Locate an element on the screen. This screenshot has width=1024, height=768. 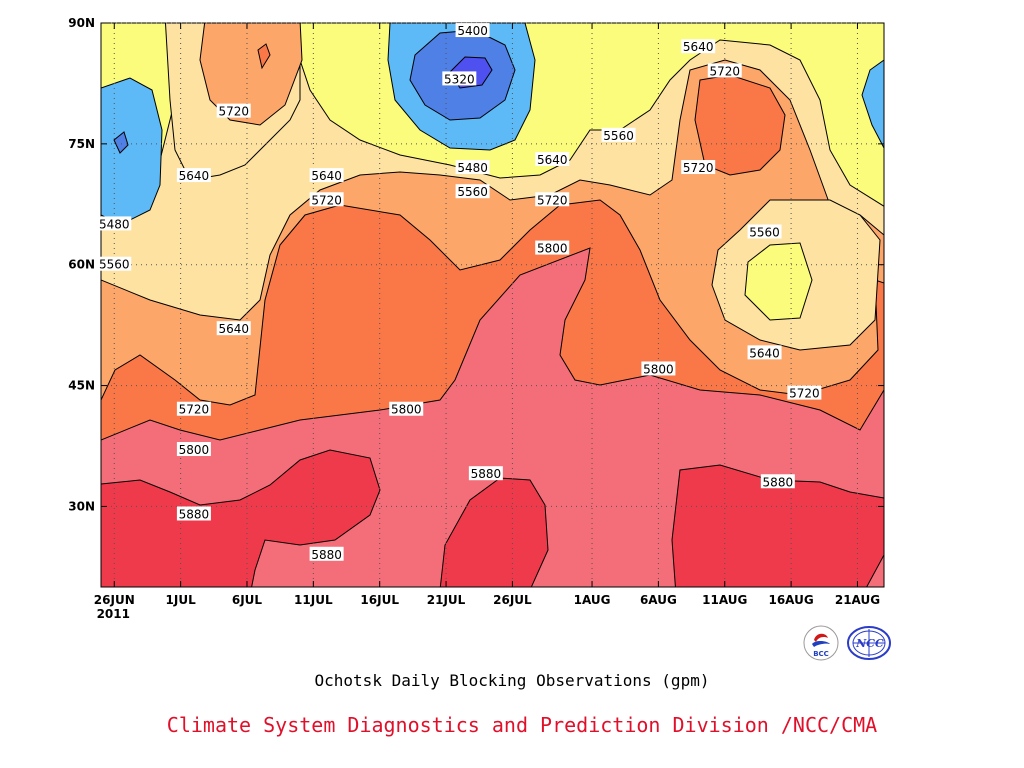
x-tick-label: 16JUL is located at coordinates (379, 600).